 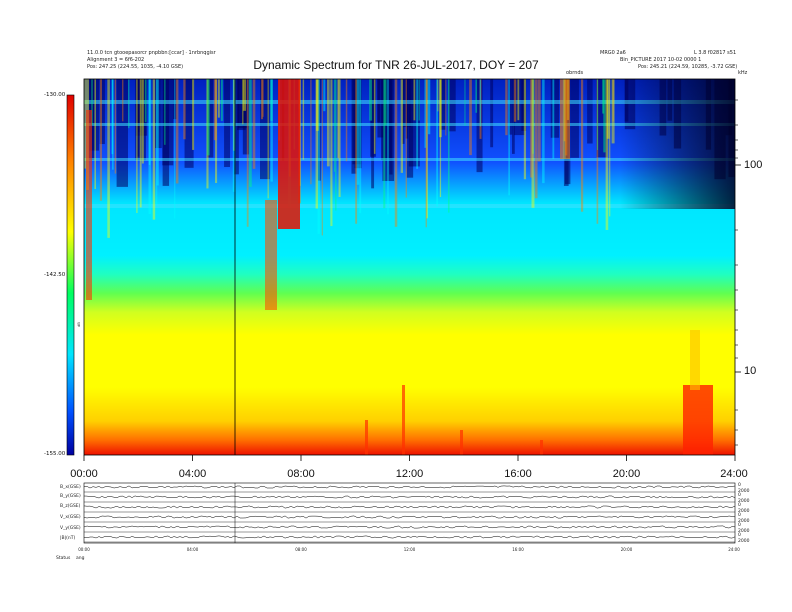 What do you see at coordinates (70, 275) in the screenshot?
I see `colorbar` at bounding box center [70, 275].